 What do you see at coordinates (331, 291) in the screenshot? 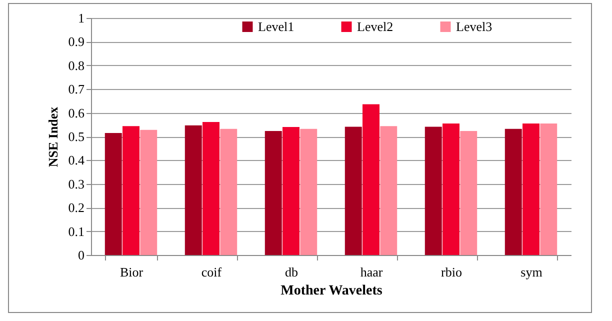
I see `x-axis-title: Mother Wavelets` at bounding box center [331, 291].